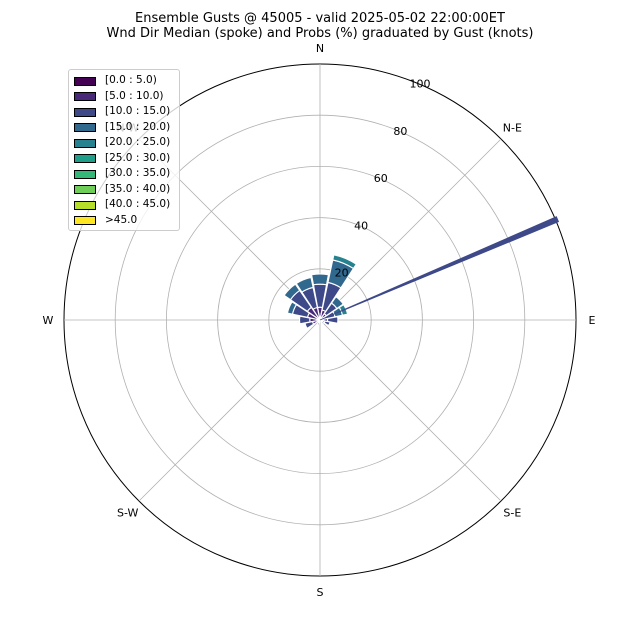  I want to click on legend-entry: [5.0 : 10.0), so click(124, 97).